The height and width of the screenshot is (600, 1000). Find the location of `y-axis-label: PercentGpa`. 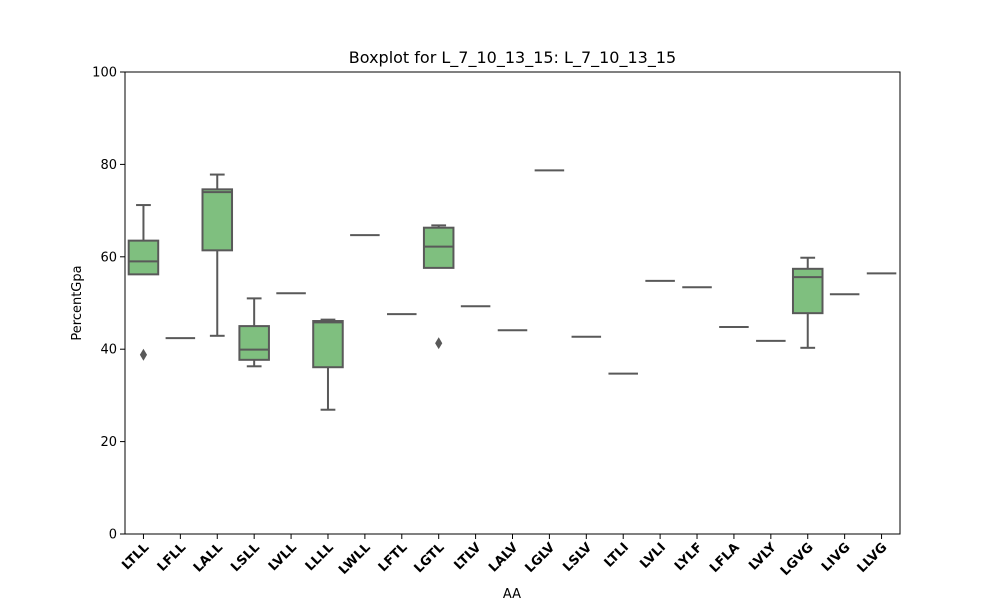

y-axis-label: PercentGpa is located at coordinates (77, 302).